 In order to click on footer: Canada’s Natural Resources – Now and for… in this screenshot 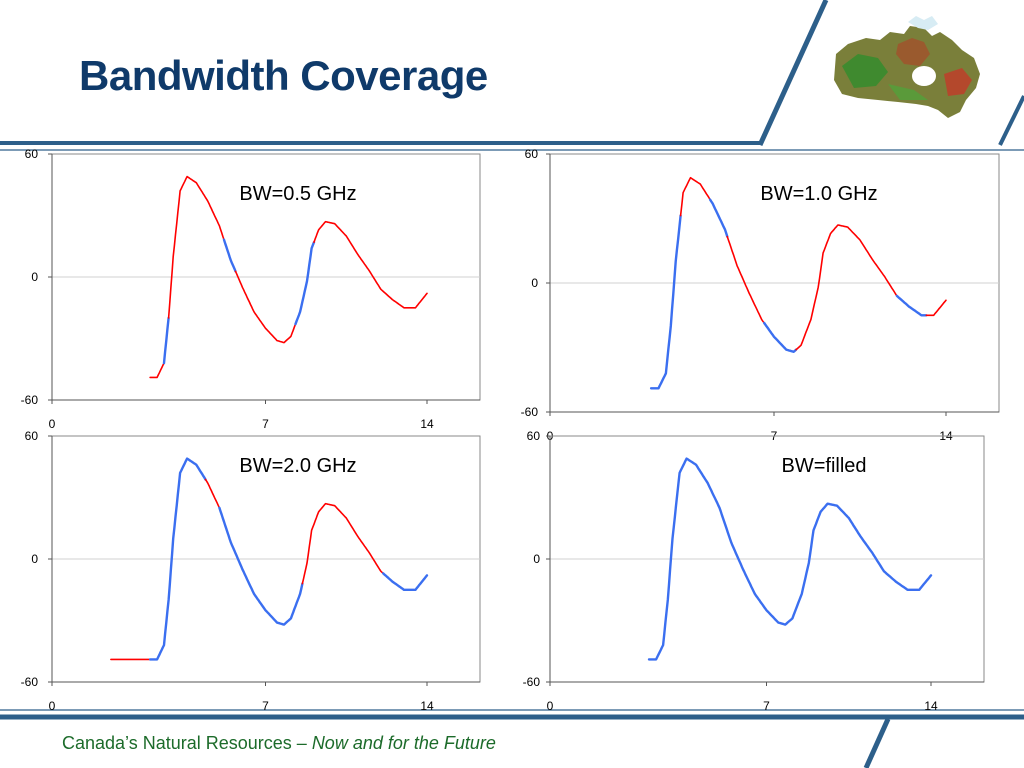, I will do `click(279, 743)`.